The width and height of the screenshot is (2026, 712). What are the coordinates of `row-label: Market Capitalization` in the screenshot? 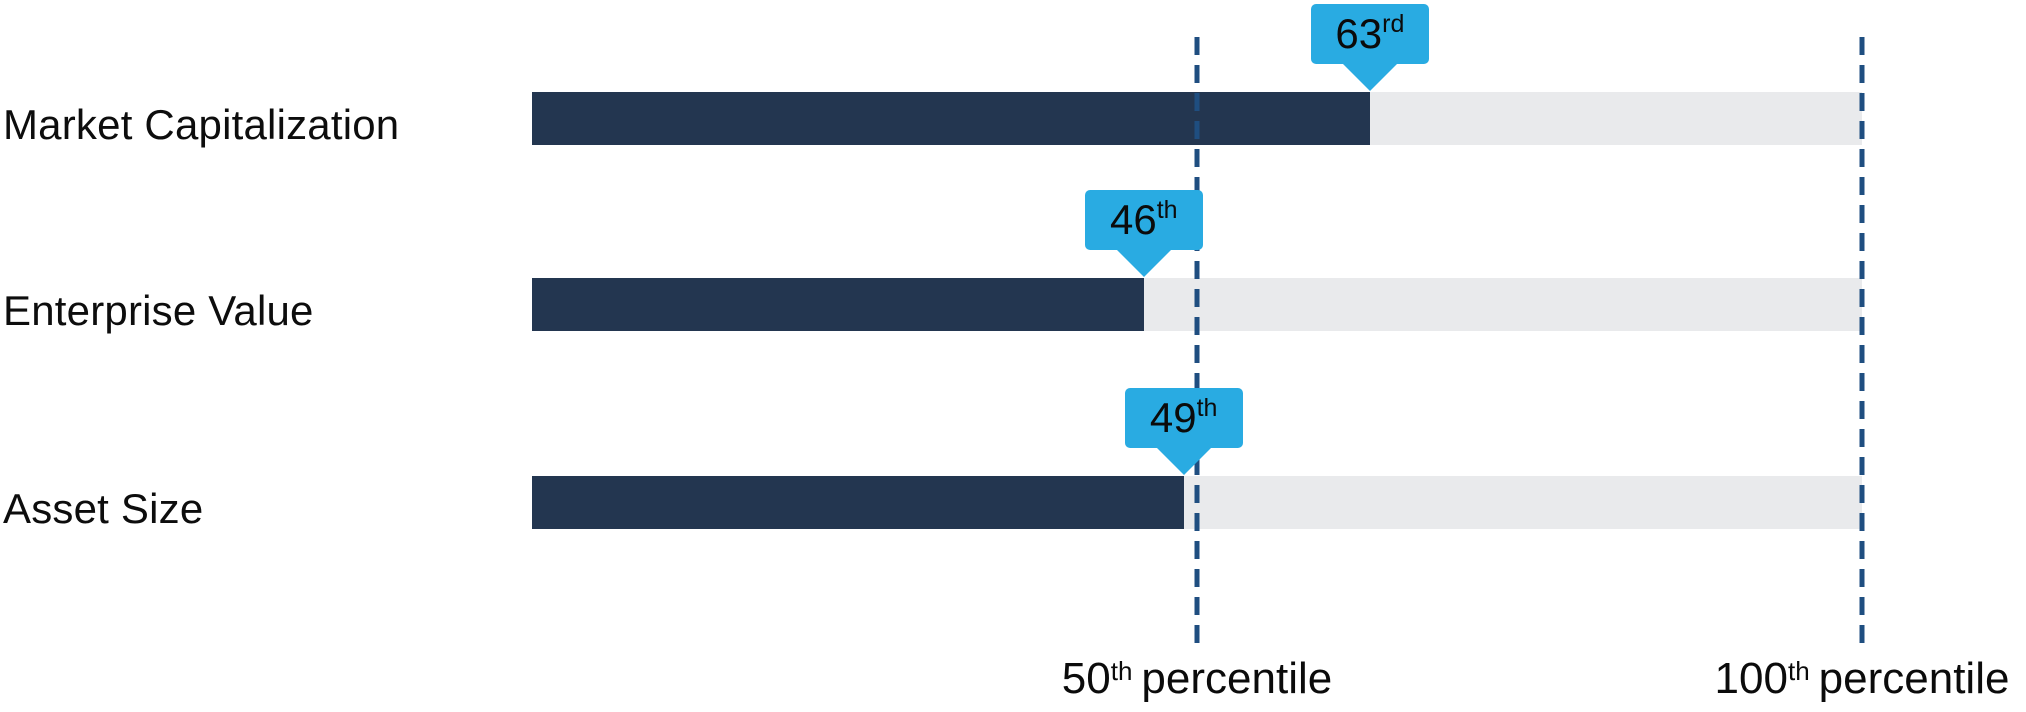 It's located at (201, 124).